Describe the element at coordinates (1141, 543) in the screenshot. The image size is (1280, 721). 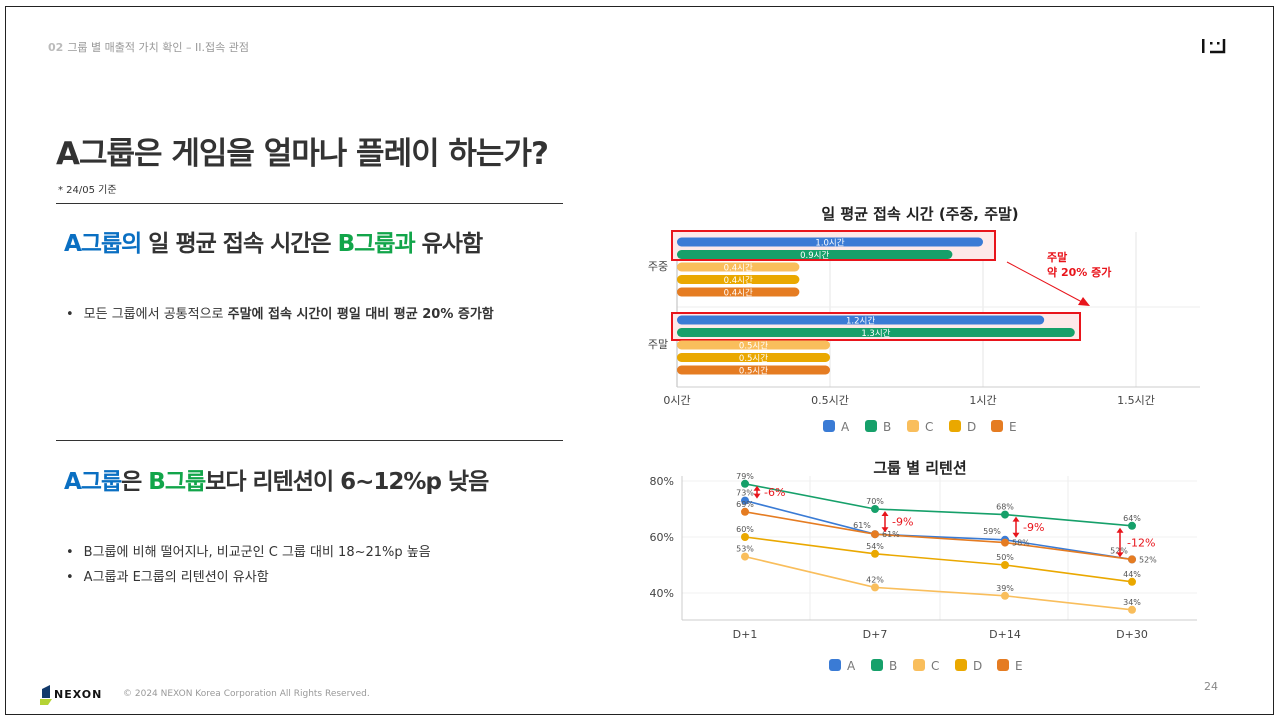
I see `gap-annotation: -12%` at that location.